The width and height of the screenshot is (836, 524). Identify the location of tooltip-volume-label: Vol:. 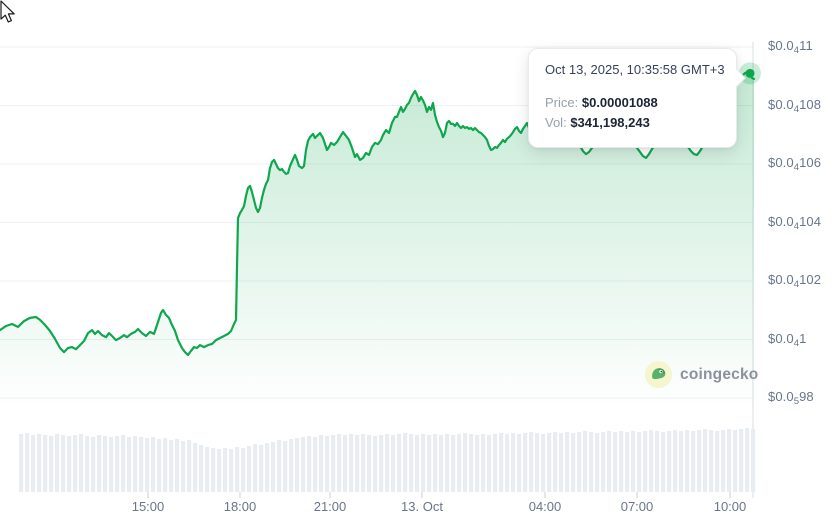
(556, 122).